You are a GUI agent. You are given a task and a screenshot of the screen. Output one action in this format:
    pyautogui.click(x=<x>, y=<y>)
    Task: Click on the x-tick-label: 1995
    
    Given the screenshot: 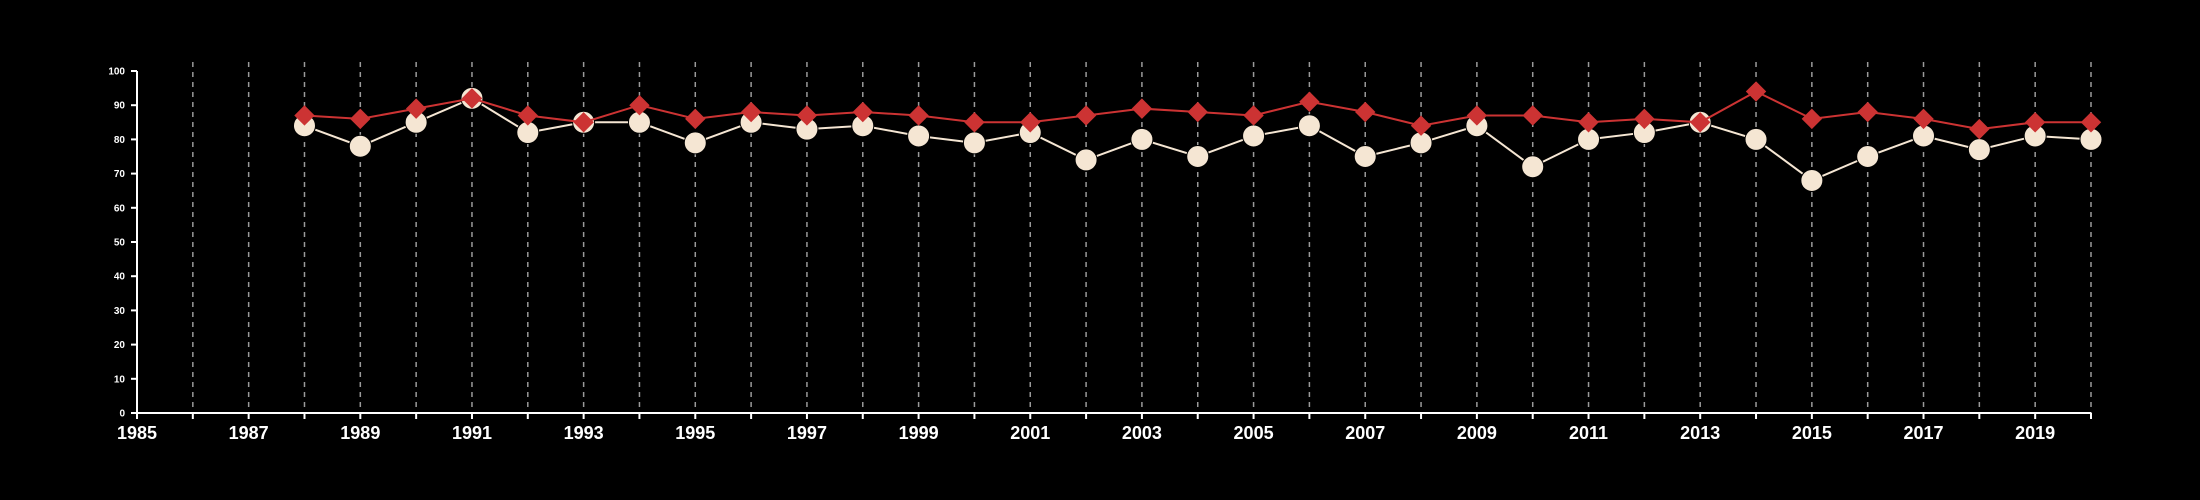 What is the action you would take?
    pyautogui.click(x=695, y=433)
    